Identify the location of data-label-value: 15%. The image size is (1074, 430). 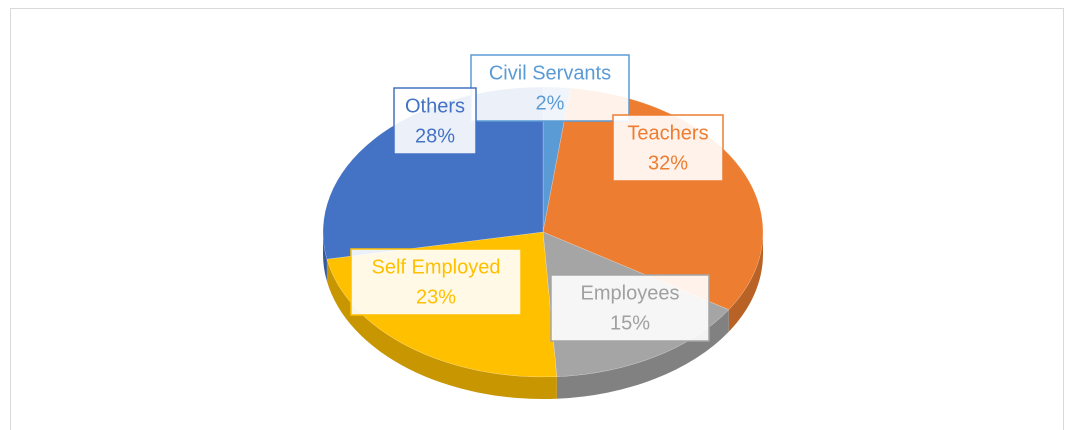
(630, 323).